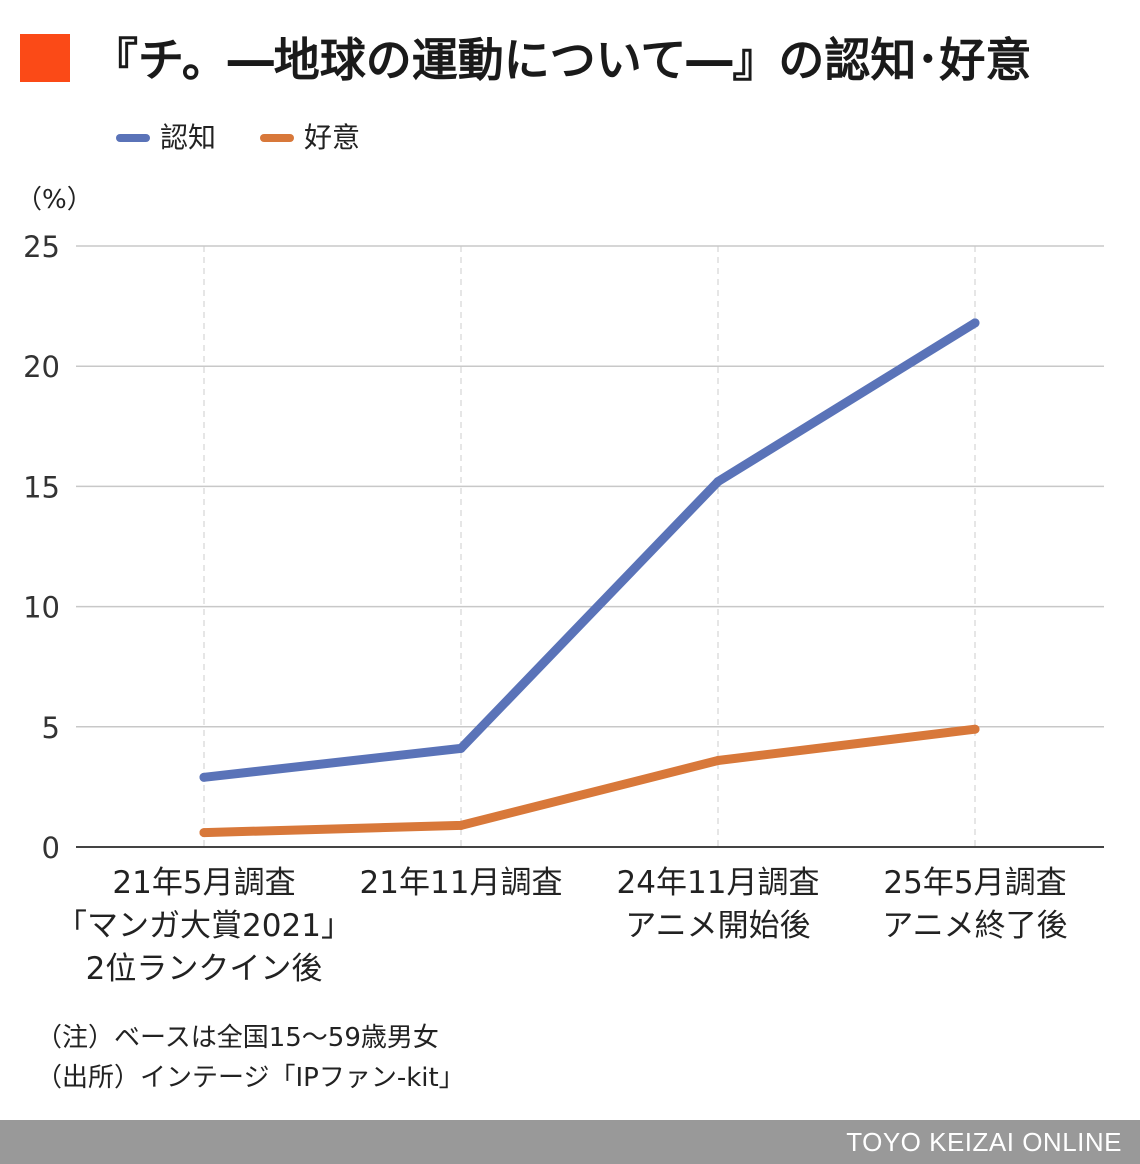 The width and height of the screenshot is (1140, 1164). What do you see at coordinates (250, 1058) in the screenshot?
I see `notes: （注）ベースは全国15～59歳男女 （出所）インテージ「IPファン-kit」` at bounding box center [250, 1058].